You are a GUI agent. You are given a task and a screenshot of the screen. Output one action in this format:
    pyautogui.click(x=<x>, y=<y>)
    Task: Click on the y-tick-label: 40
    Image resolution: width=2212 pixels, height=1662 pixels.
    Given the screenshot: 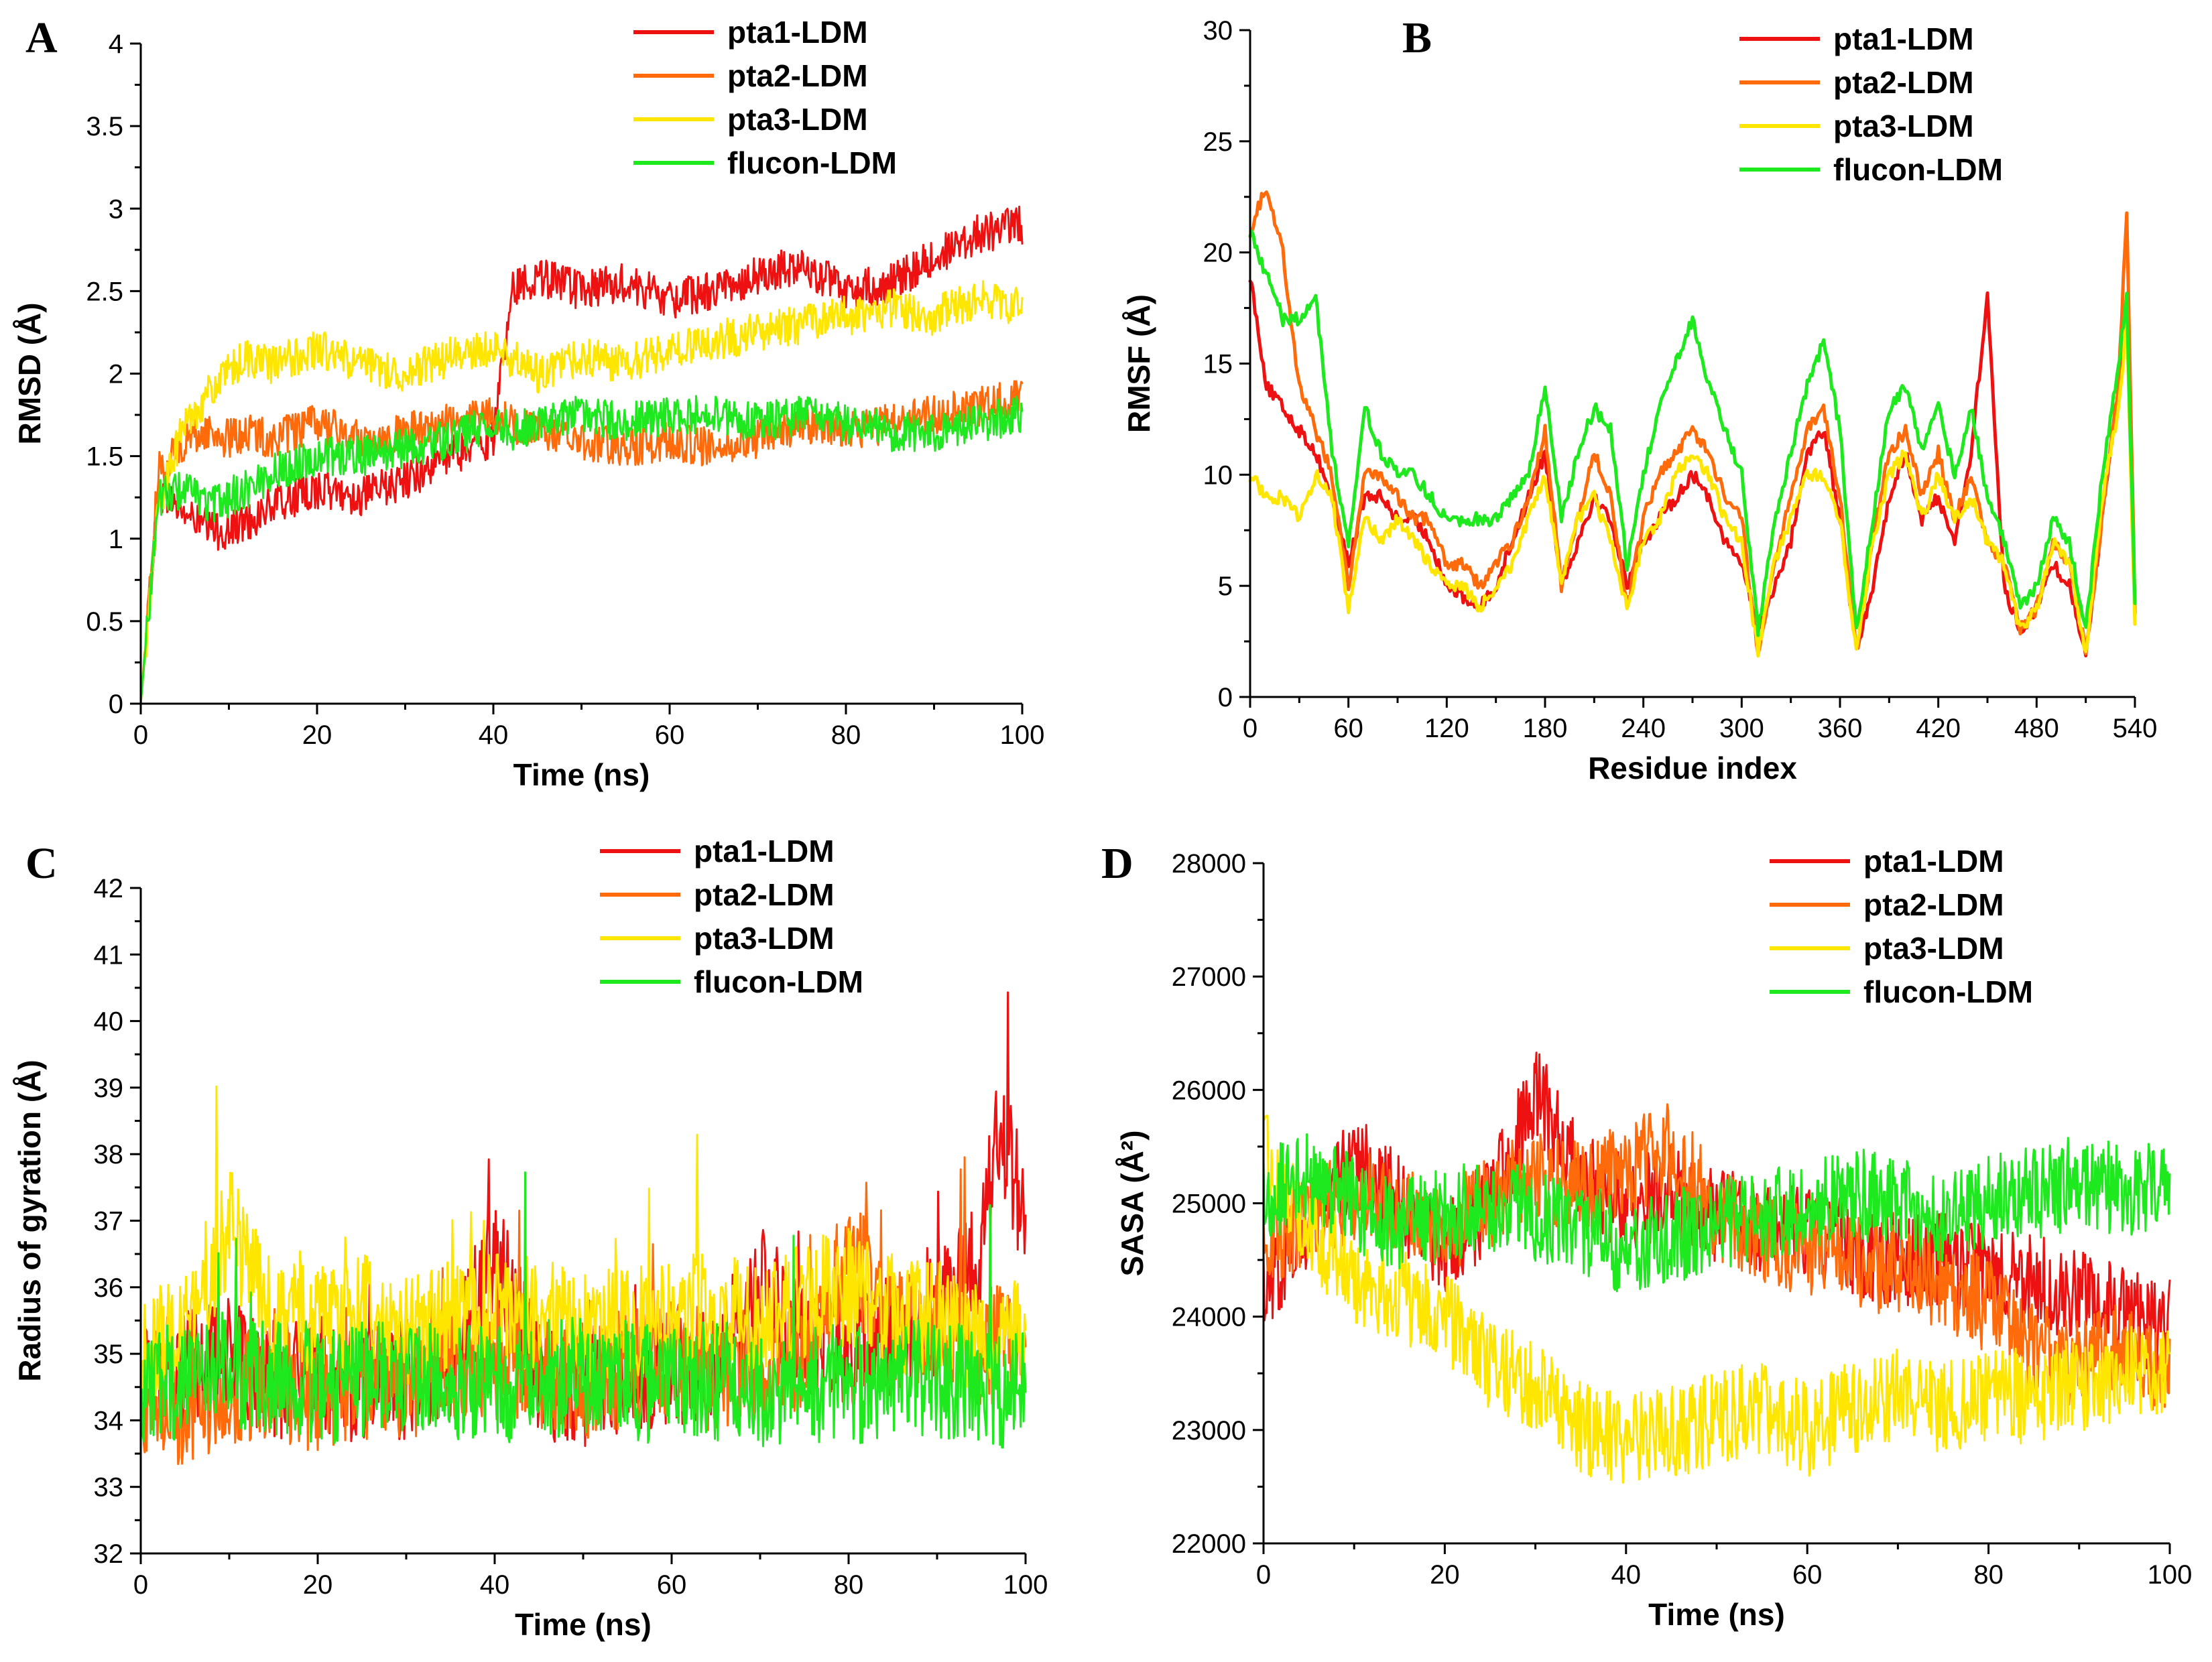 What is the action you would take?
    pyautogui.click(x=109, y=1022)
    